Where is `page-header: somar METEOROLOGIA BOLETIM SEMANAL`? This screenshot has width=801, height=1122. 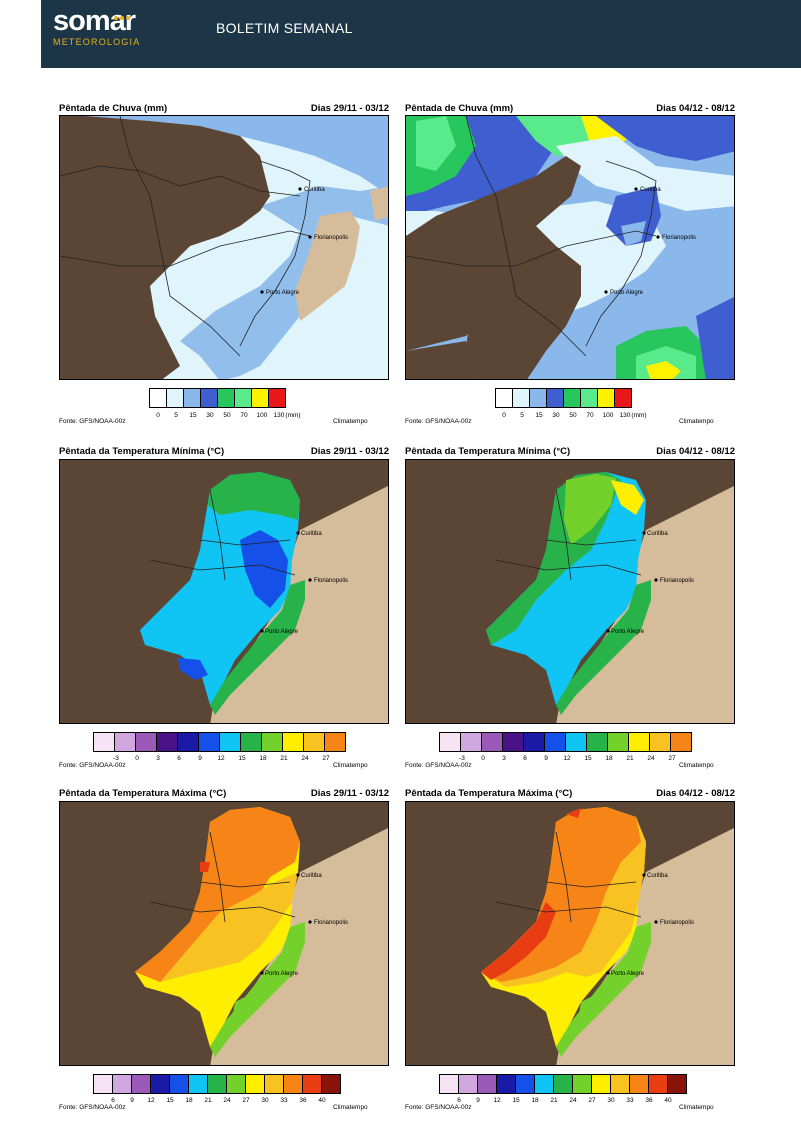 page-header: somar METEOROLOGIA BOLETIM SEMANAL is located at coordinates (421, 34).